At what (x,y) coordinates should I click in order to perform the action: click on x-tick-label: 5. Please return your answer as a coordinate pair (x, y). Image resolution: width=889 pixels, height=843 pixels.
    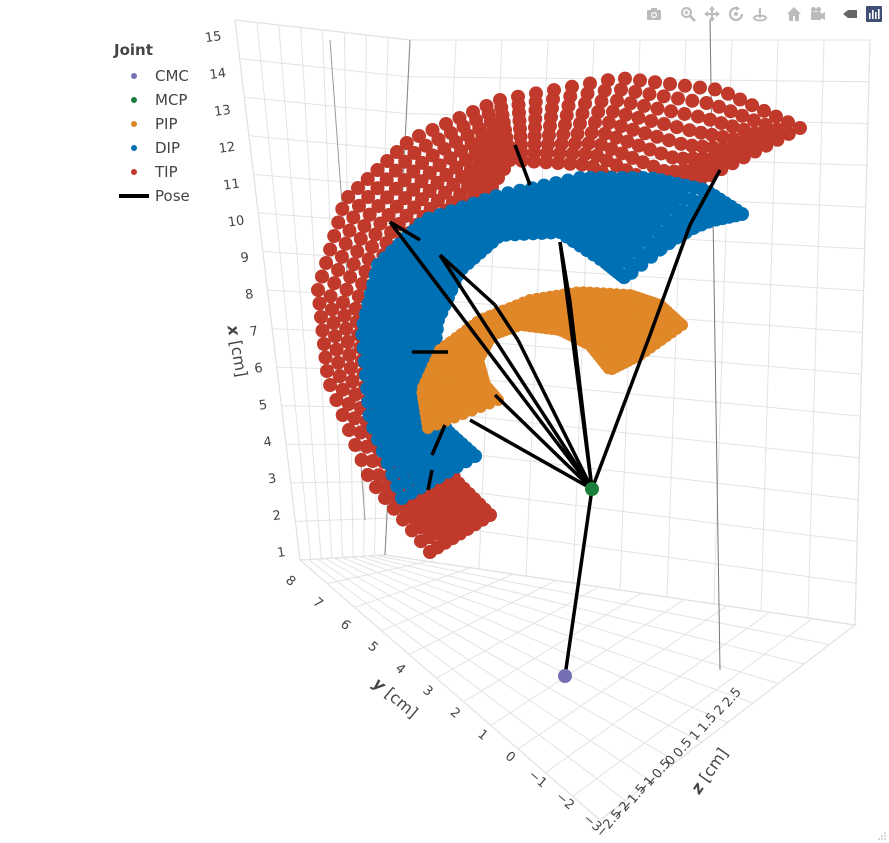
    Looking at the image, I should click on (263, 406).